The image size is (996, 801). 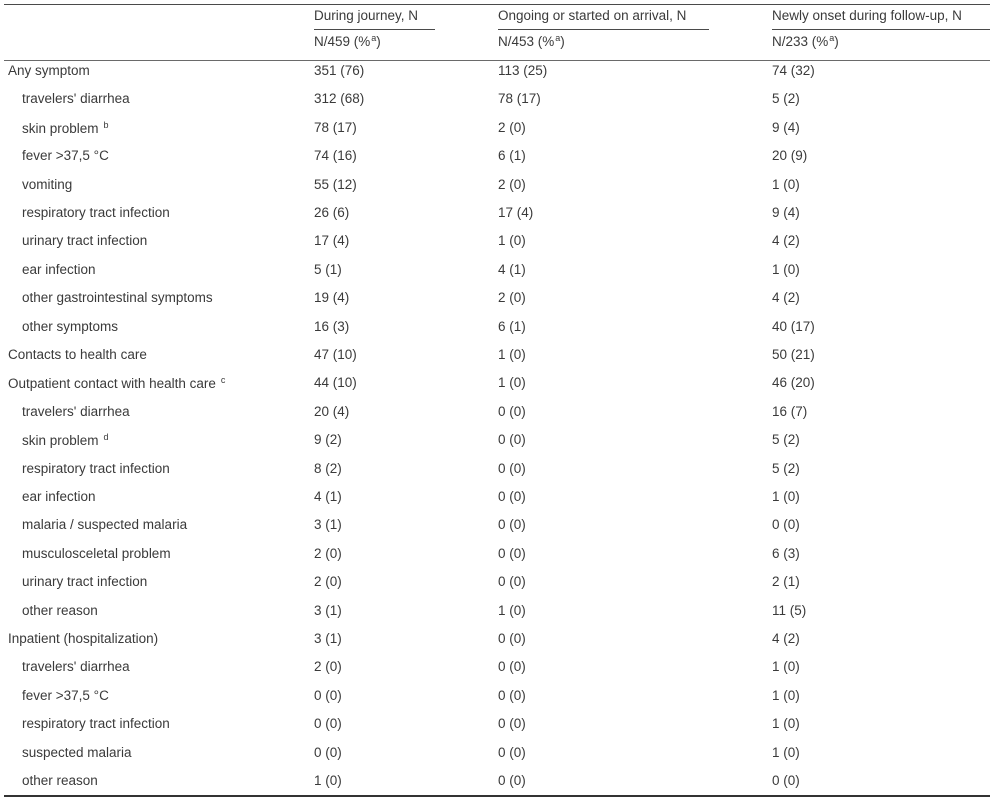 I want to click on header-underline-col2, so click(x=603, y=29).